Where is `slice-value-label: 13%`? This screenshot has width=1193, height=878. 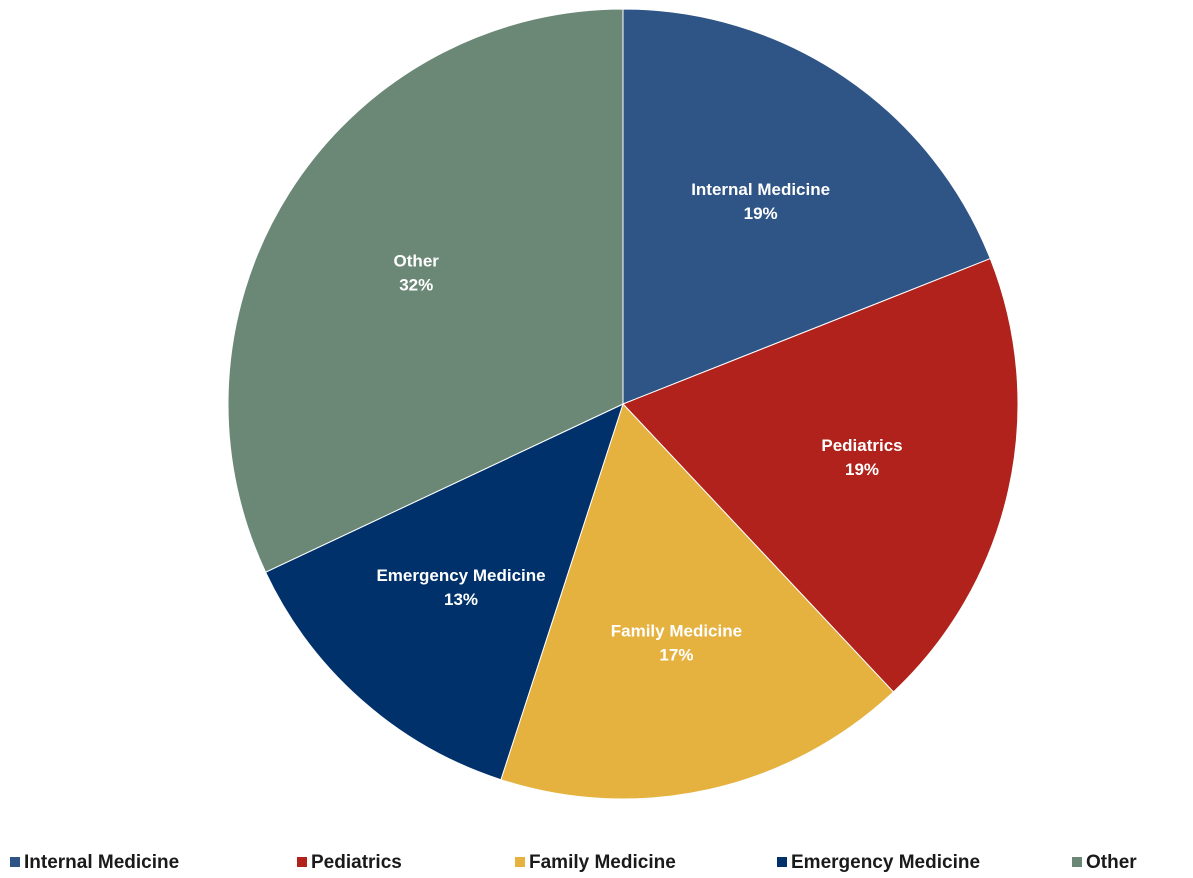
slice-value-label: 13% is located at coordinates (461, 599).